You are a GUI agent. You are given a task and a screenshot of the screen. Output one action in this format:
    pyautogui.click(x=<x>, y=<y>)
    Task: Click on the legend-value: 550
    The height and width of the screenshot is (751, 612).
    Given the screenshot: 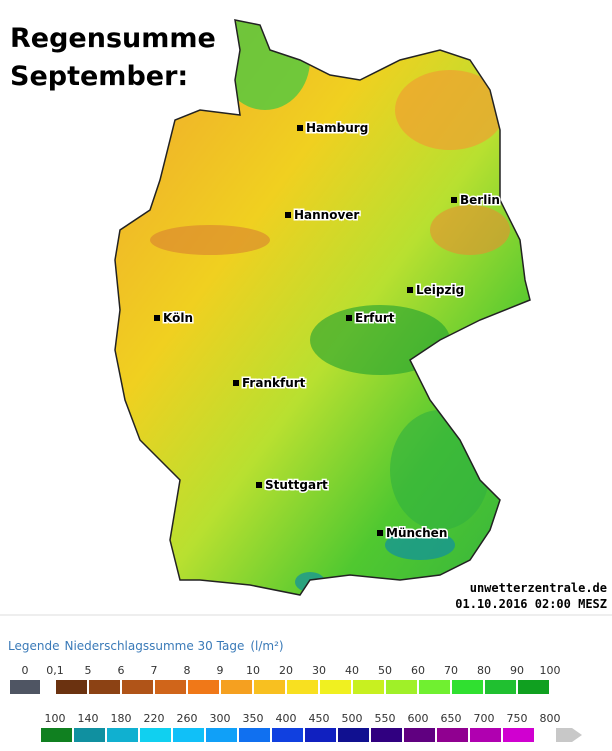 What is the action you would take?
    pyautogui.click(x=385, y=718)
    